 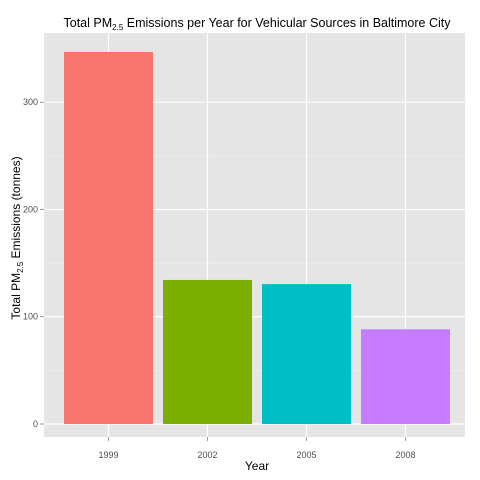 What do you see at coordinates (88, 23) in the screenshot?
I see `title-prefix: Total PM` at bounding box center [88, 23].